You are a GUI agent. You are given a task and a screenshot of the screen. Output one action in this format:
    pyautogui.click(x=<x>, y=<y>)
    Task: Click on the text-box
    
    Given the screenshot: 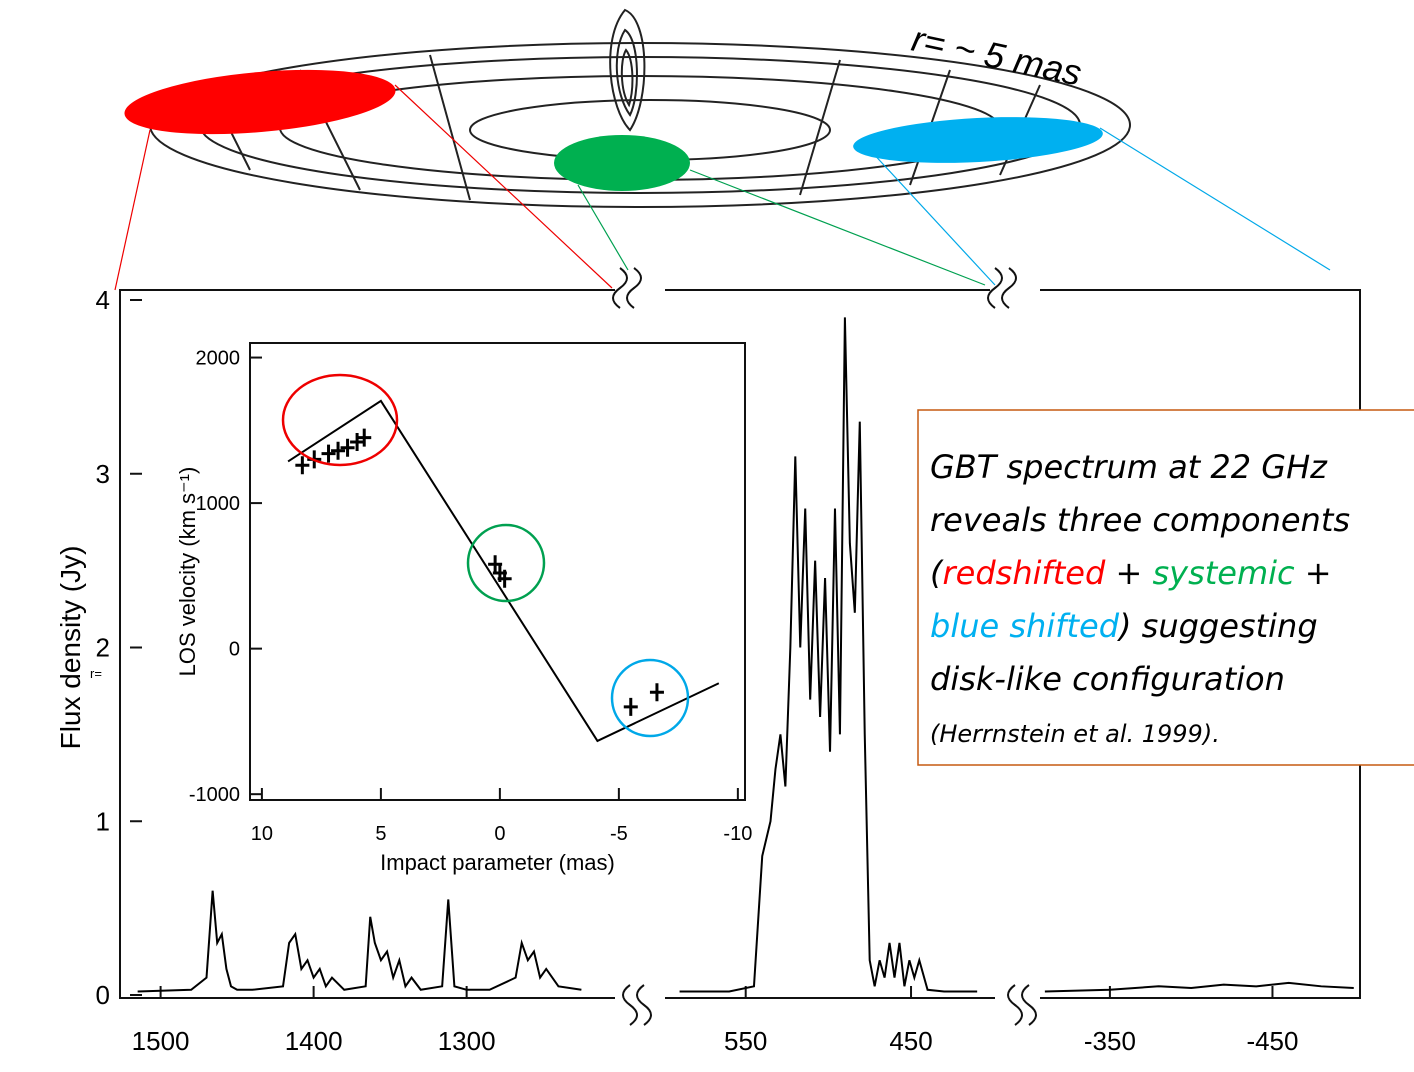 What is the action you would take?
    pyautogui.click(x=1165, y=587)
    